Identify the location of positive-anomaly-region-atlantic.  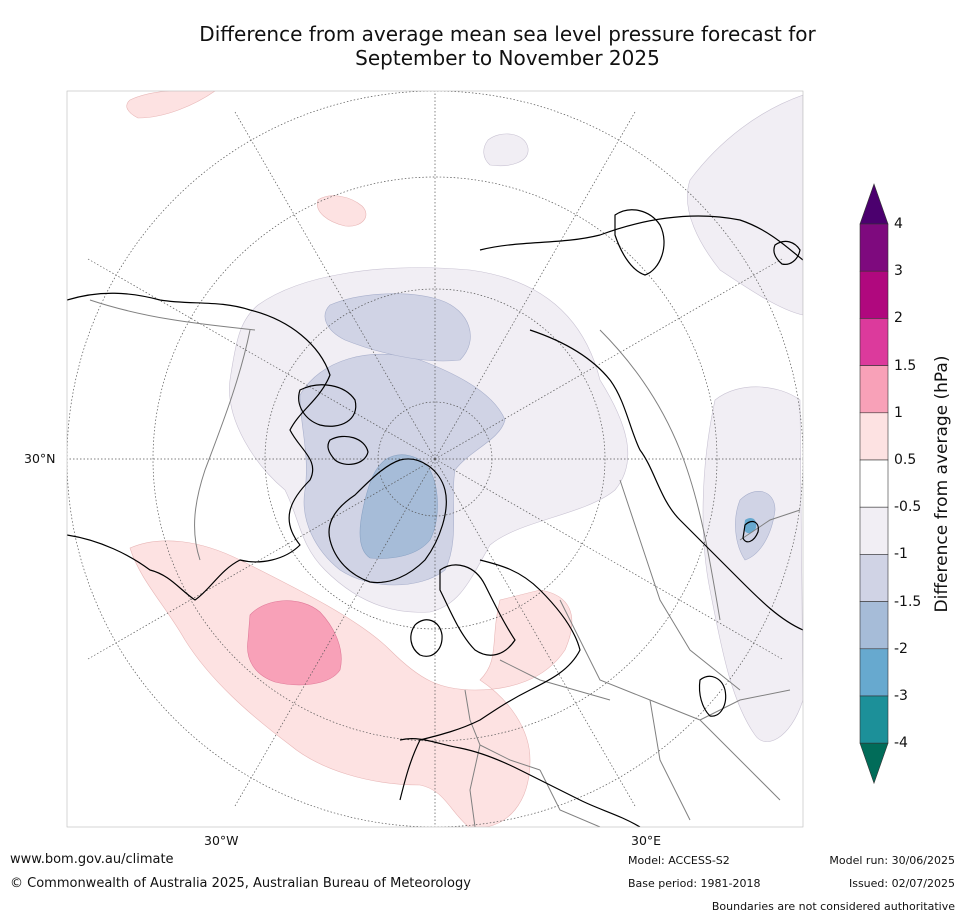
(351, 683).